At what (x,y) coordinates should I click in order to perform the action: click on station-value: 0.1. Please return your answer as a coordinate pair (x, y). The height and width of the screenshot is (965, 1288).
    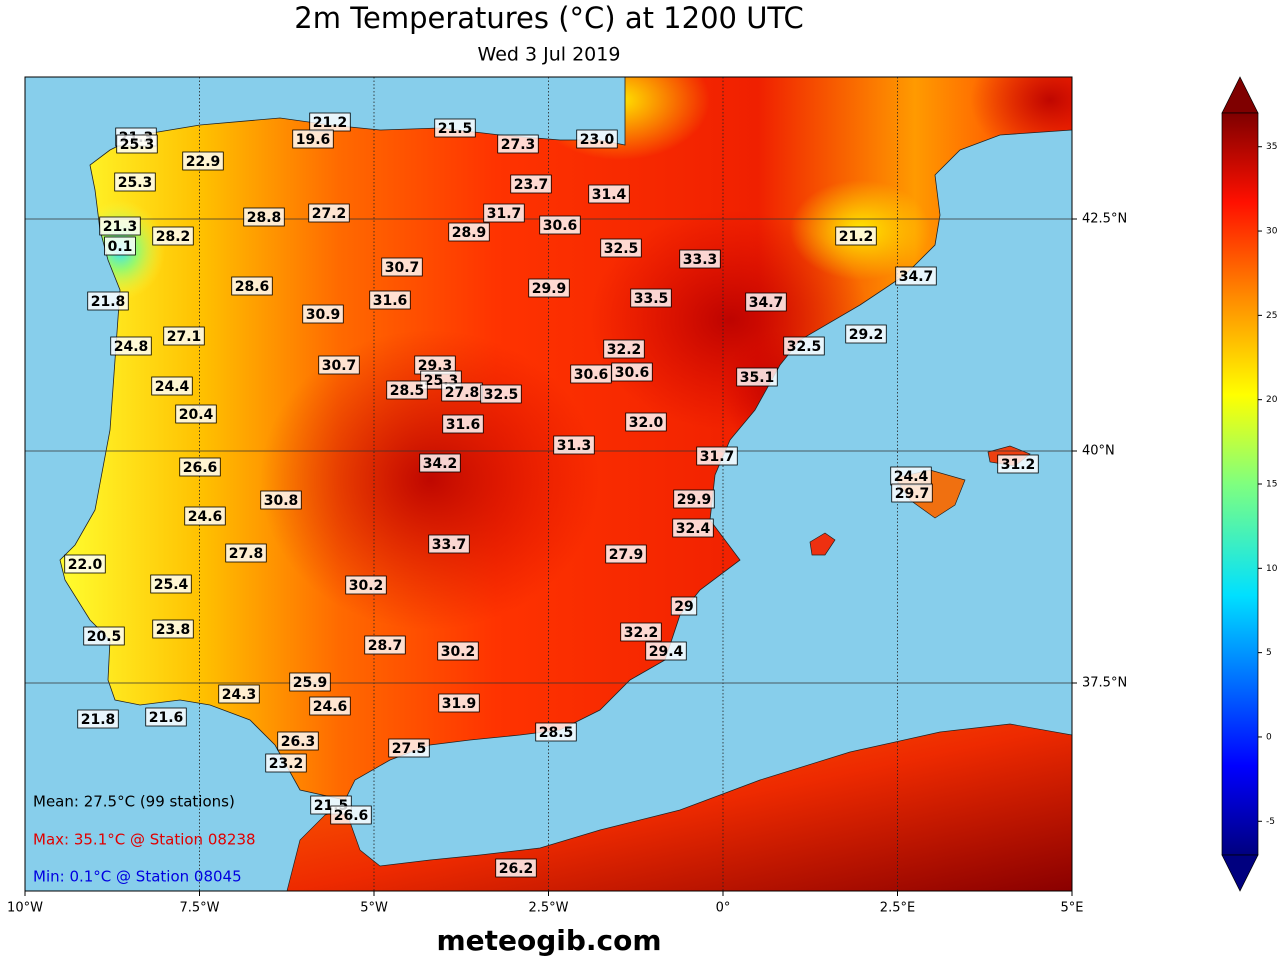
    Looking at the image, I should click on (120, 247).